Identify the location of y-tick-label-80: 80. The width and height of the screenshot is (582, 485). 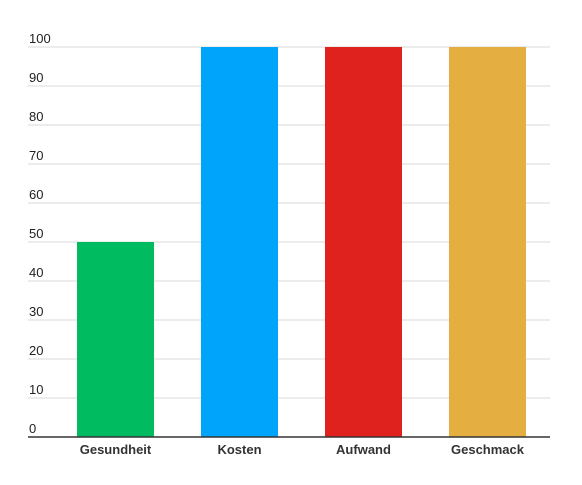
(36, 116).